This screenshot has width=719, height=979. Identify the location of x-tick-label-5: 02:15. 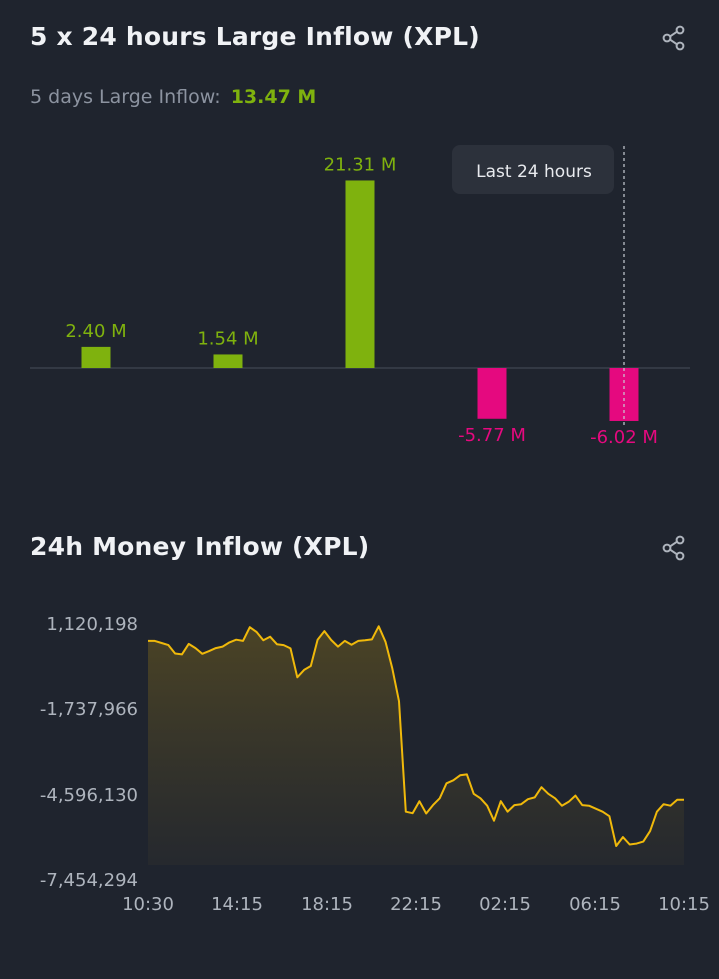
(505, 904).